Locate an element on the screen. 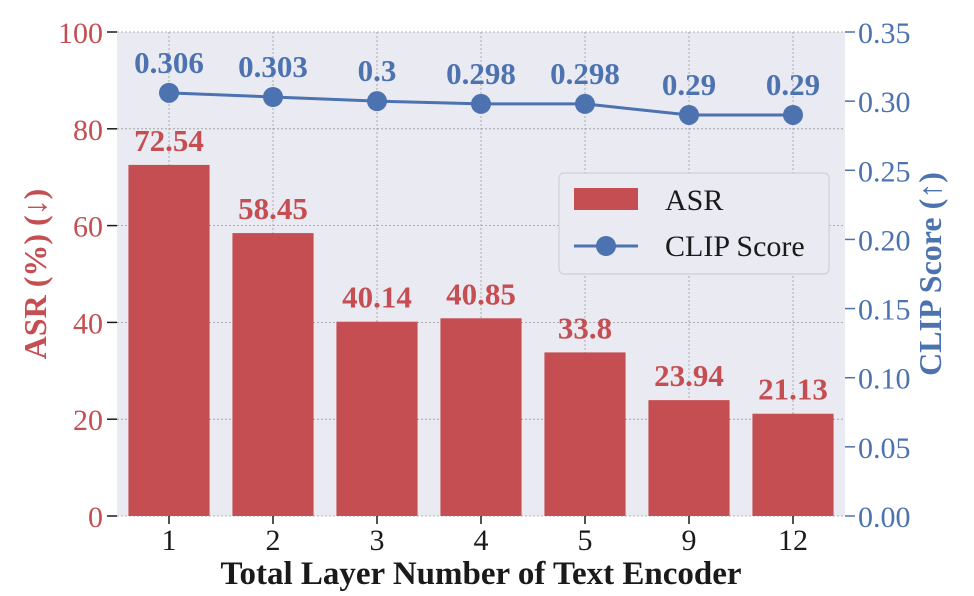 The width and height of the screenshot is (974, 596). bar-label-2: 58.45 is located at coordinates (273, 208).